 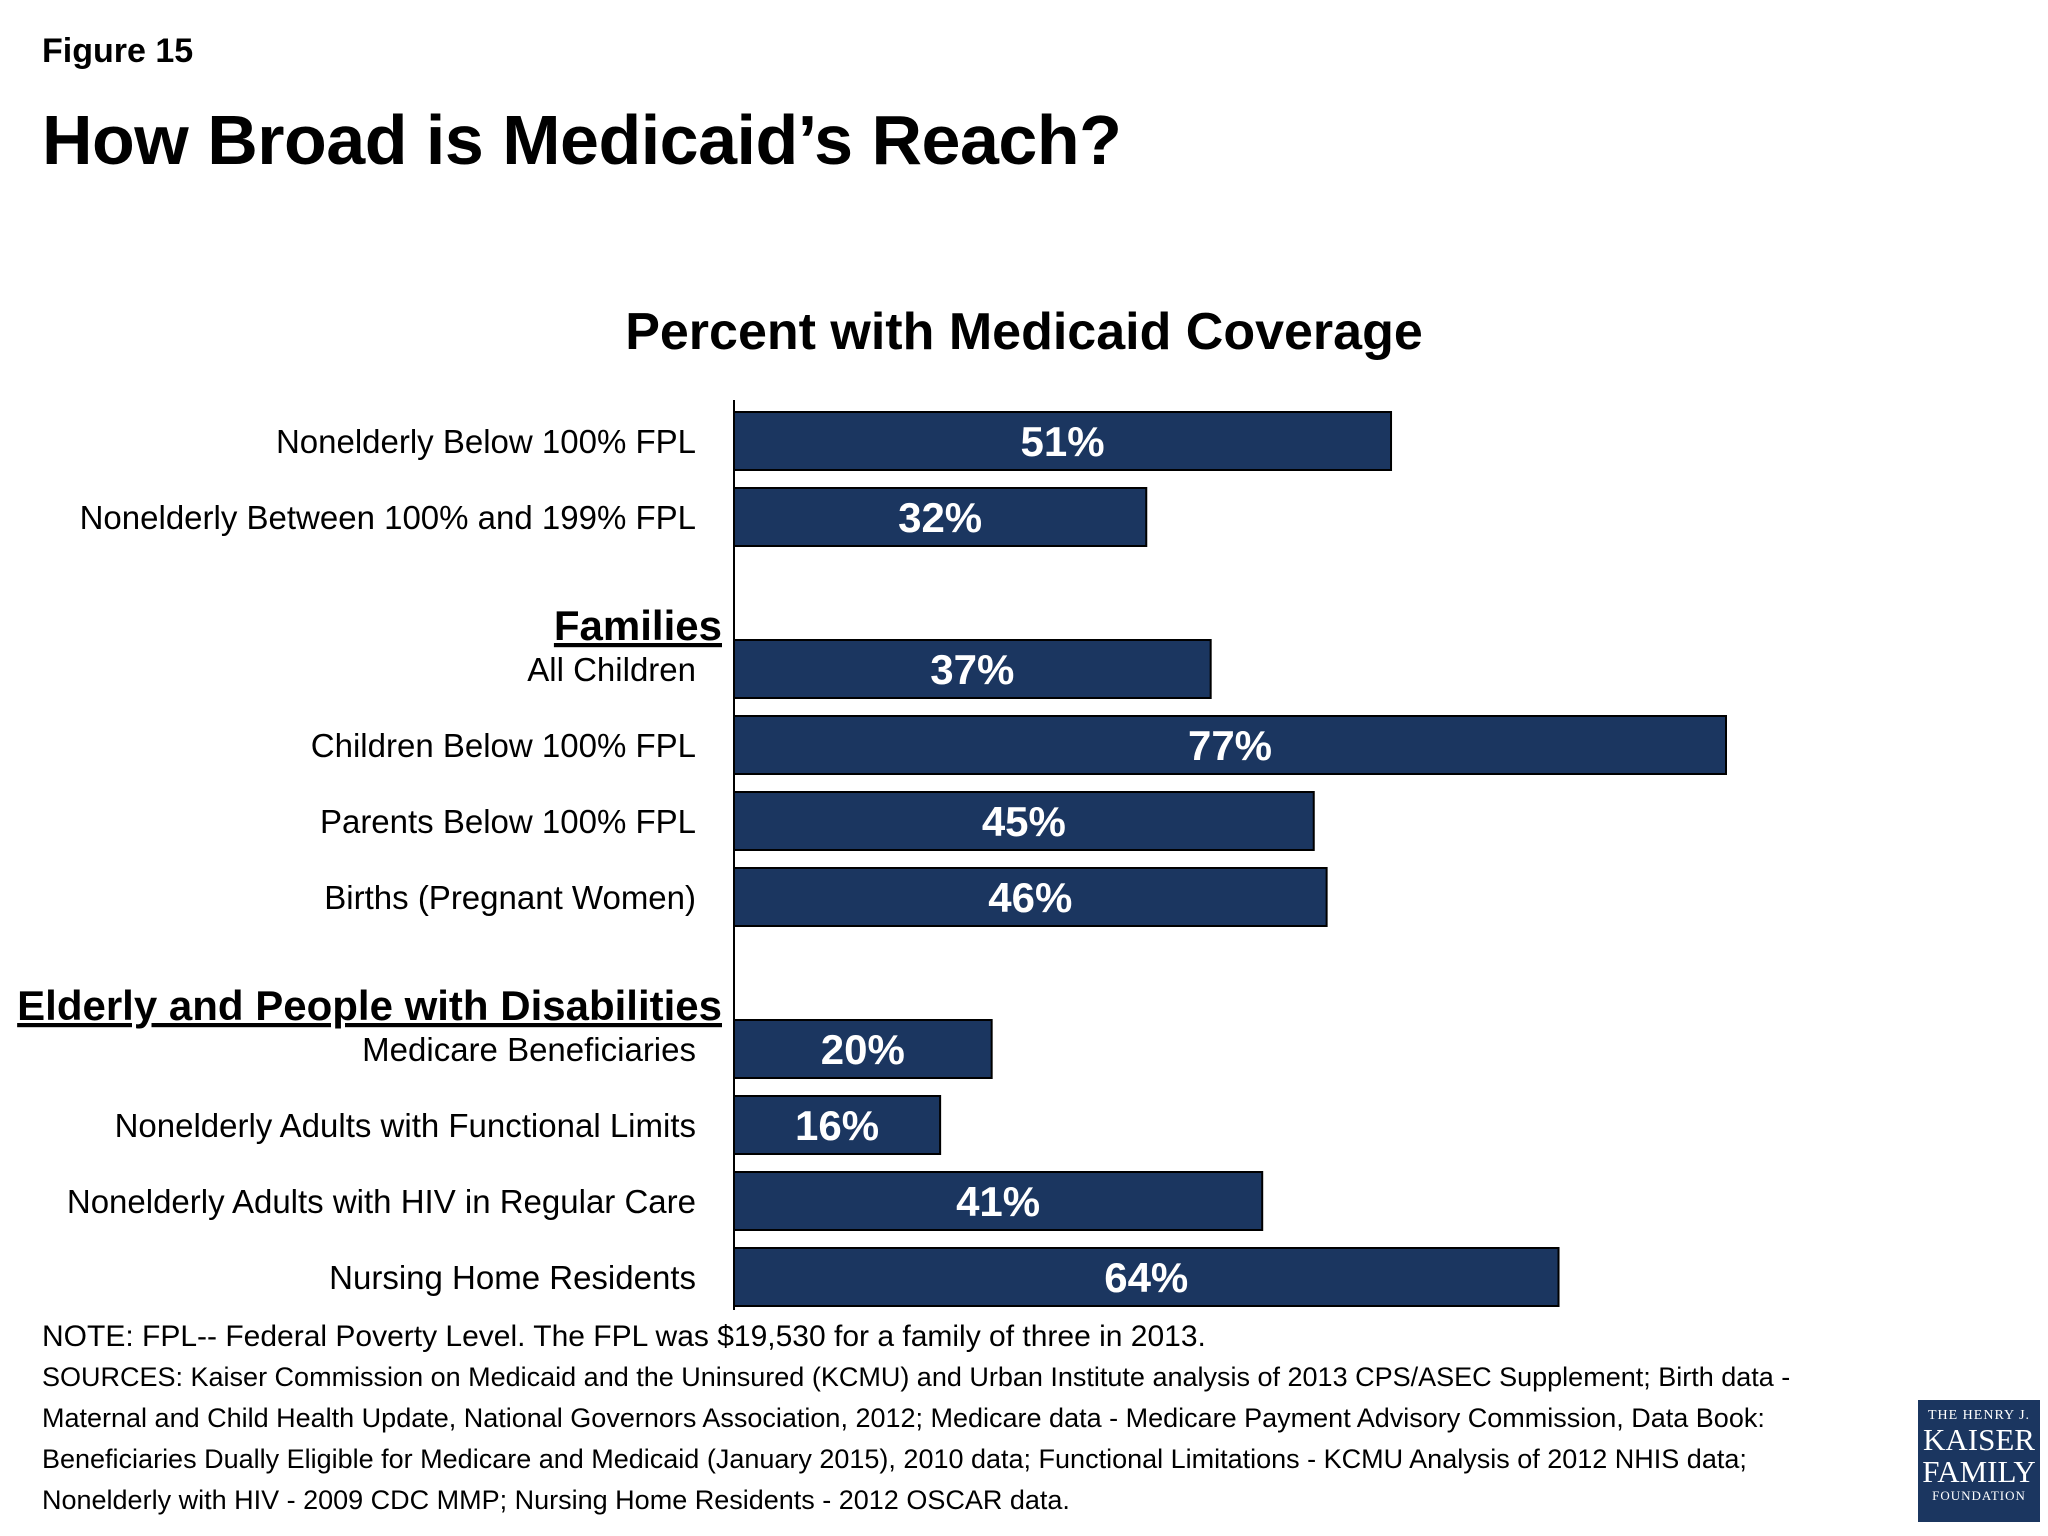 What do you see at coordinates (503, 745) in the screenshot?
I see `category-label: Children Below 100% FPL` at bounding box center [503, 745].